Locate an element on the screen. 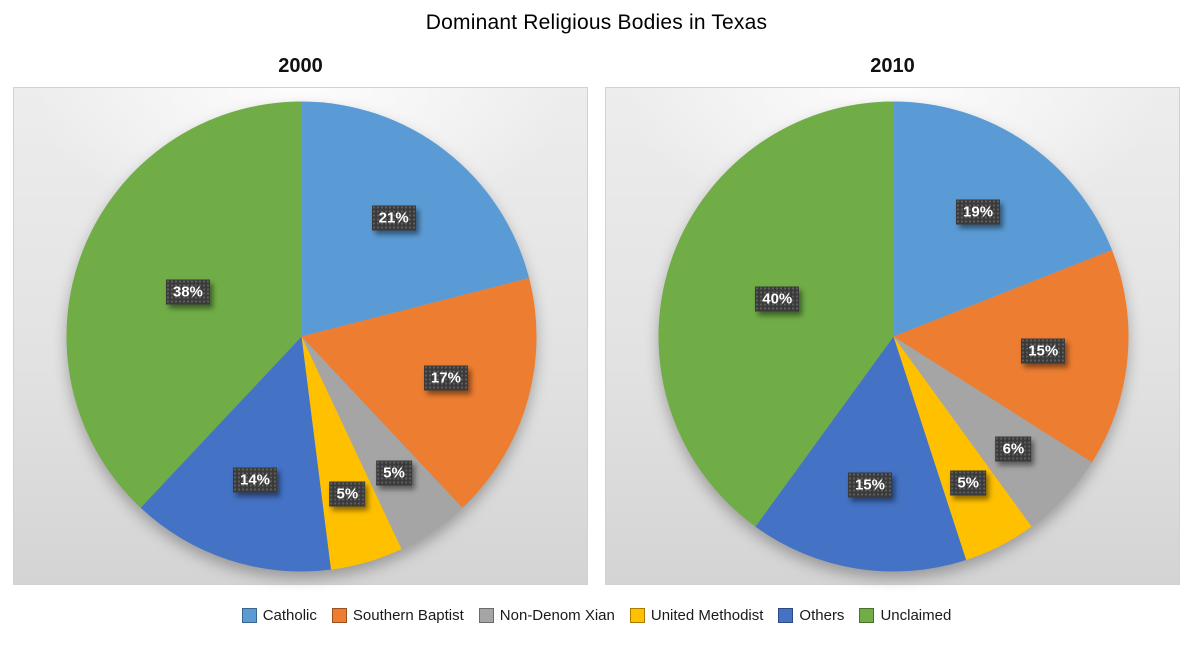  legend-swatch-others is located at coordinates (786, 615).